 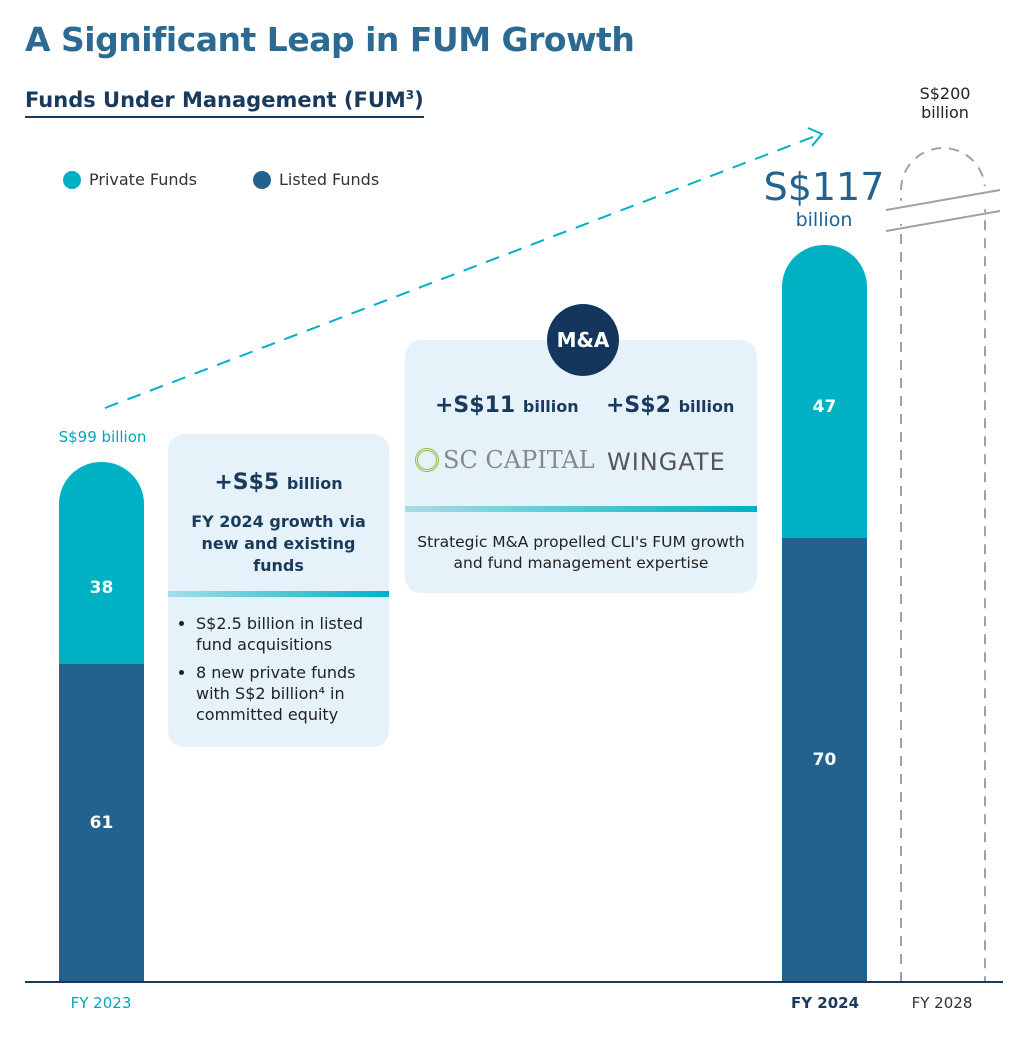 What do you see at coordinates (945, 112) in the screenshot?
I see `target-unit: billion` at bounding box center [945, 112].